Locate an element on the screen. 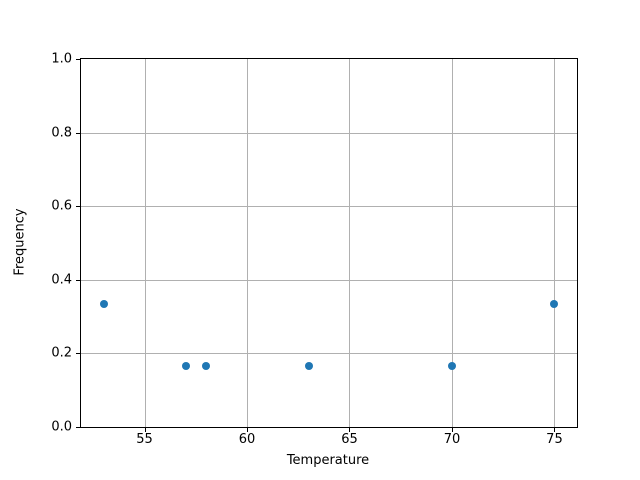 Image resolution: width=640 pixels, height=480 pixels. x-tick-label: 65 is located at coordinates (349, 439).